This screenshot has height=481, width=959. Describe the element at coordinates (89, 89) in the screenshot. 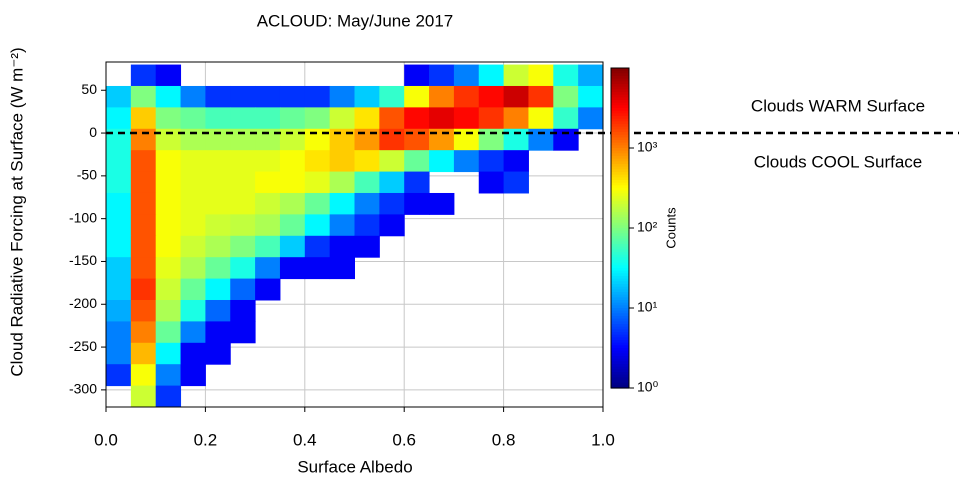

I see `y-tick-label: 50` at that location.